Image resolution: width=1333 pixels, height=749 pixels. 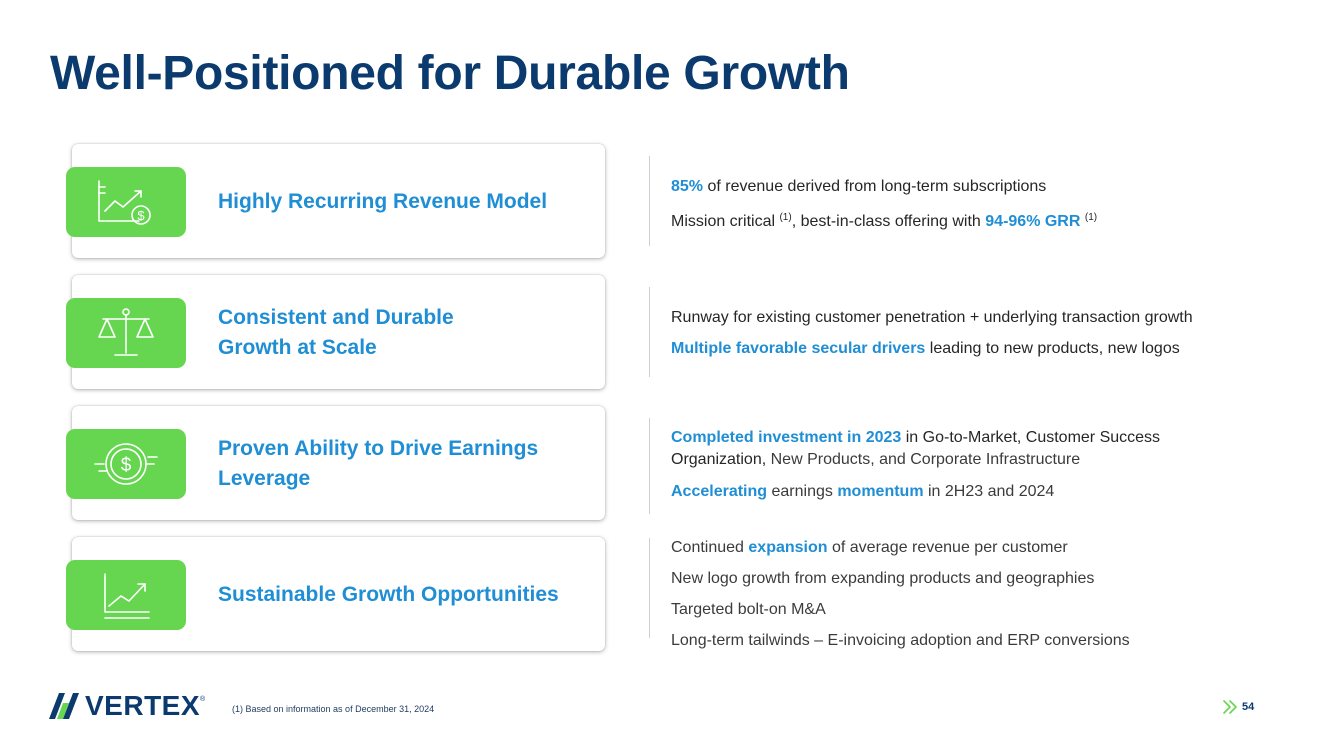 I want to click on detail-text: leading to new products, new logos, so click(x=1052, y=348).